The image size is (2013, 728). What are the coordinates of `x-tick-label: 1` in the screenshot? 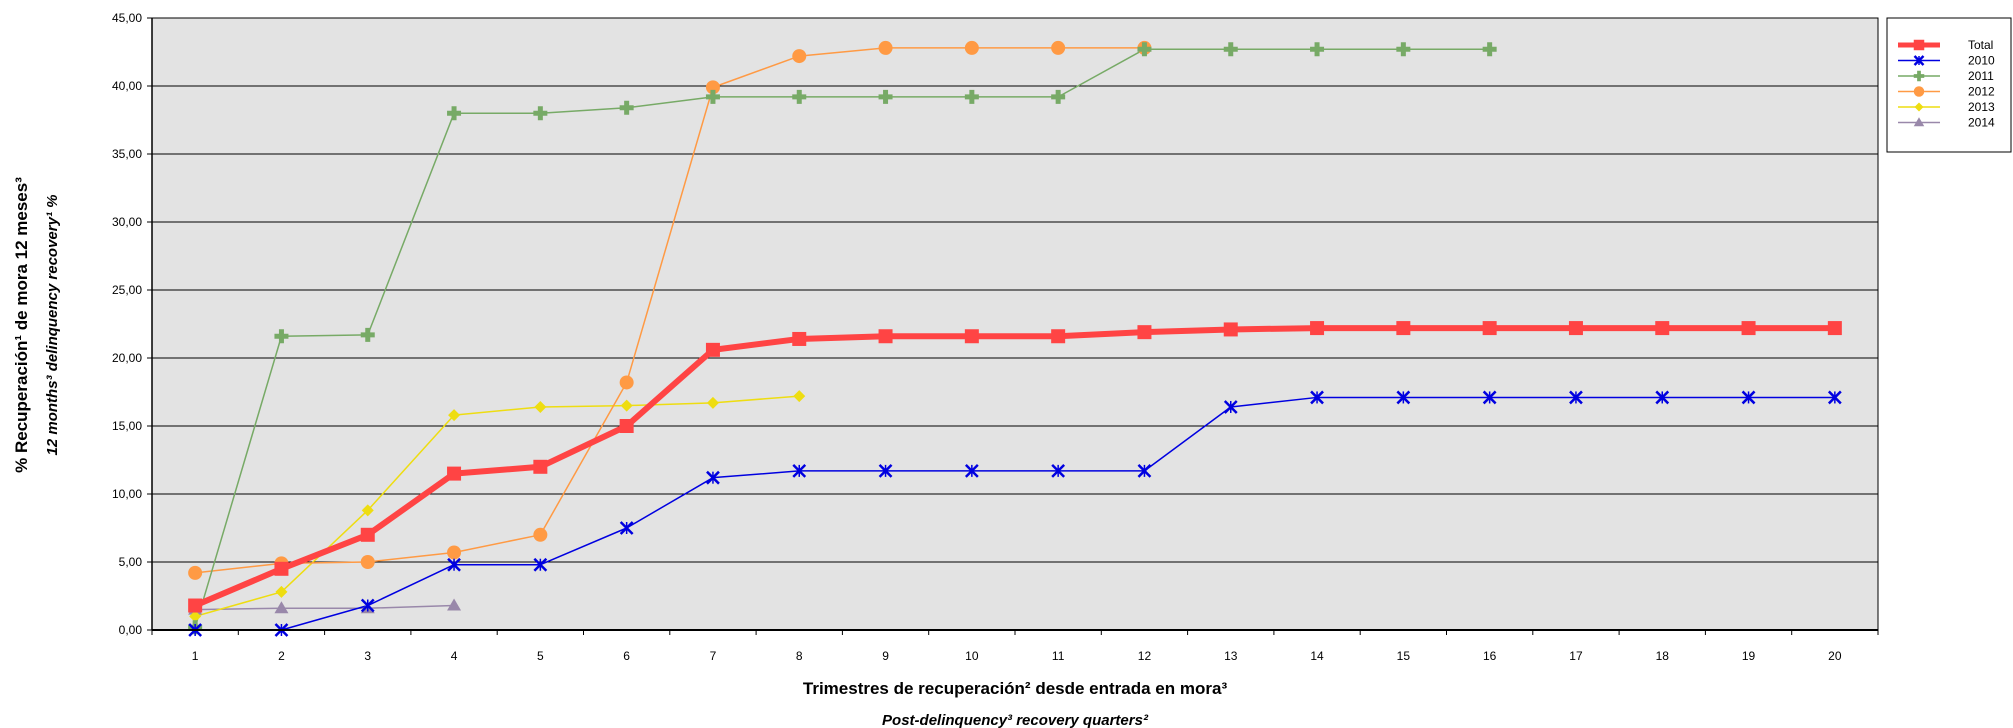 It's located at (195, 656).